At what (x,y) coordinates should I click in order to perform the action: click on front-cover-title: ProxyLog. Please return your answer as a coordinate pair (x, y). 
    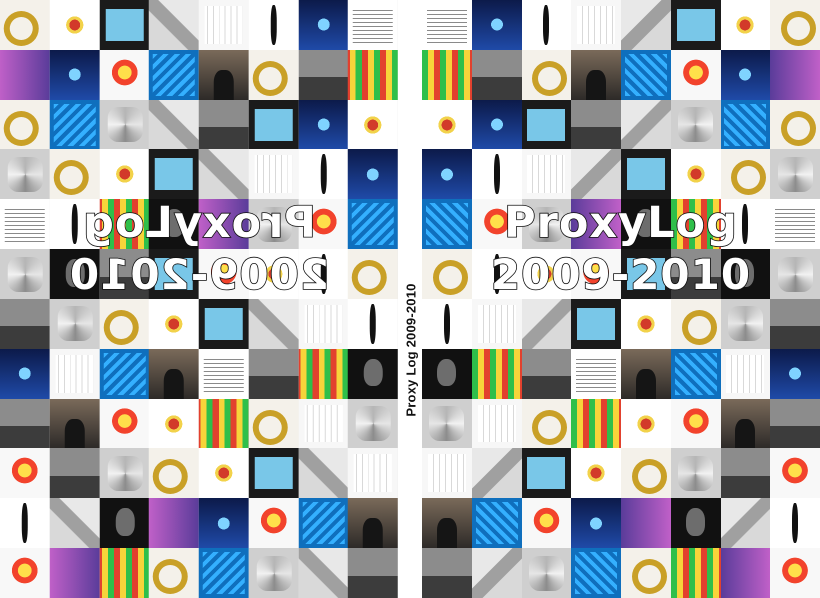
    Looking at the image, I should click on (621, 223).